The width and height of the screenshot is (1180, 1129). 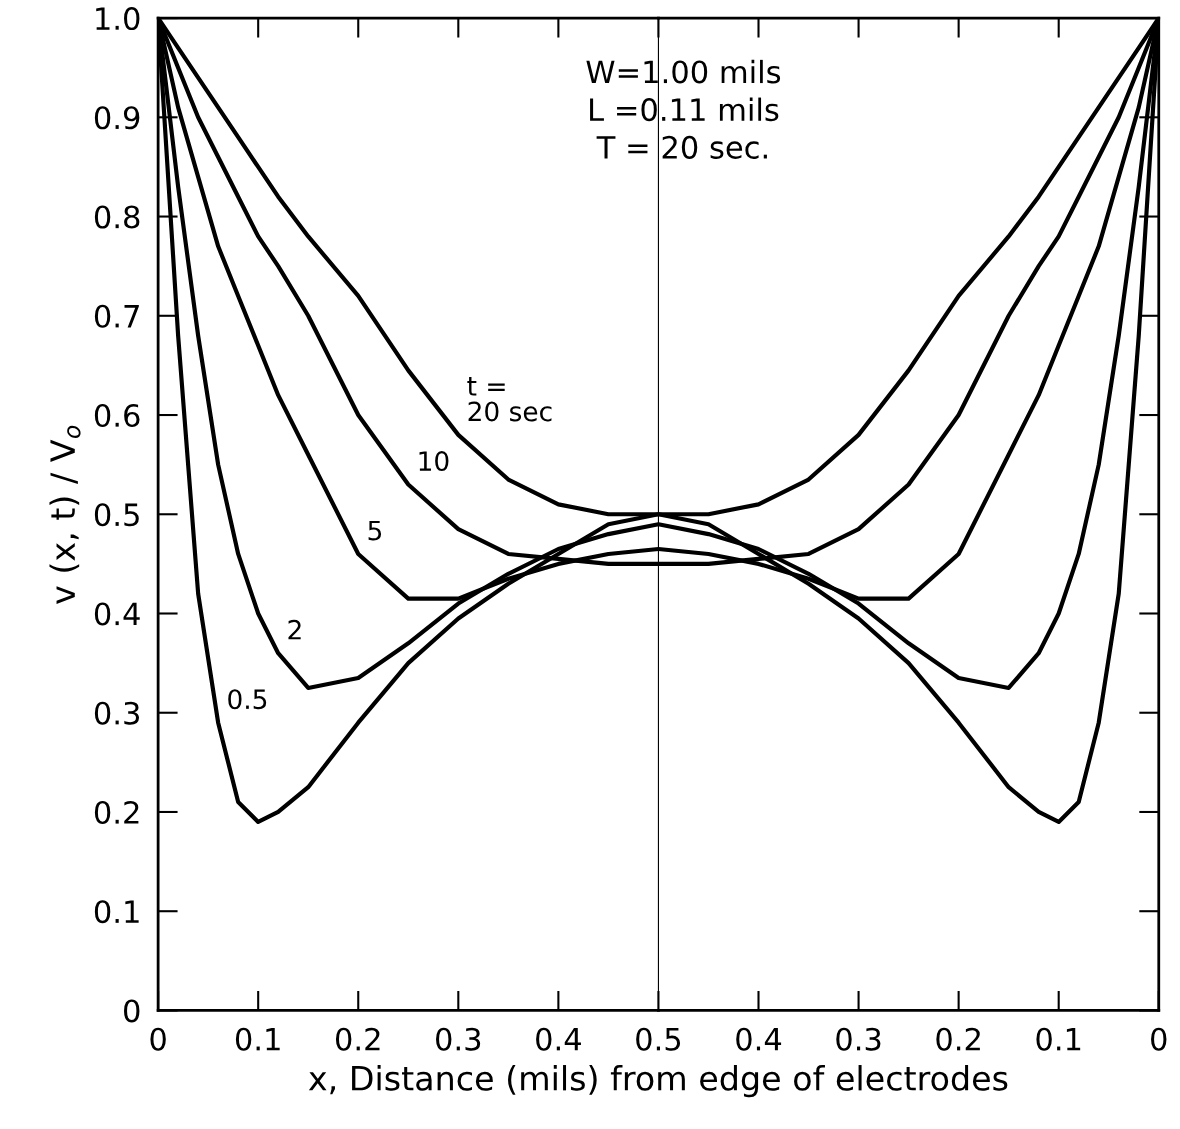 What do you see at coordinates (117, 713) in the screenshot?
I see `y-tick-label: 0.3` at bounding box center [117, 713].